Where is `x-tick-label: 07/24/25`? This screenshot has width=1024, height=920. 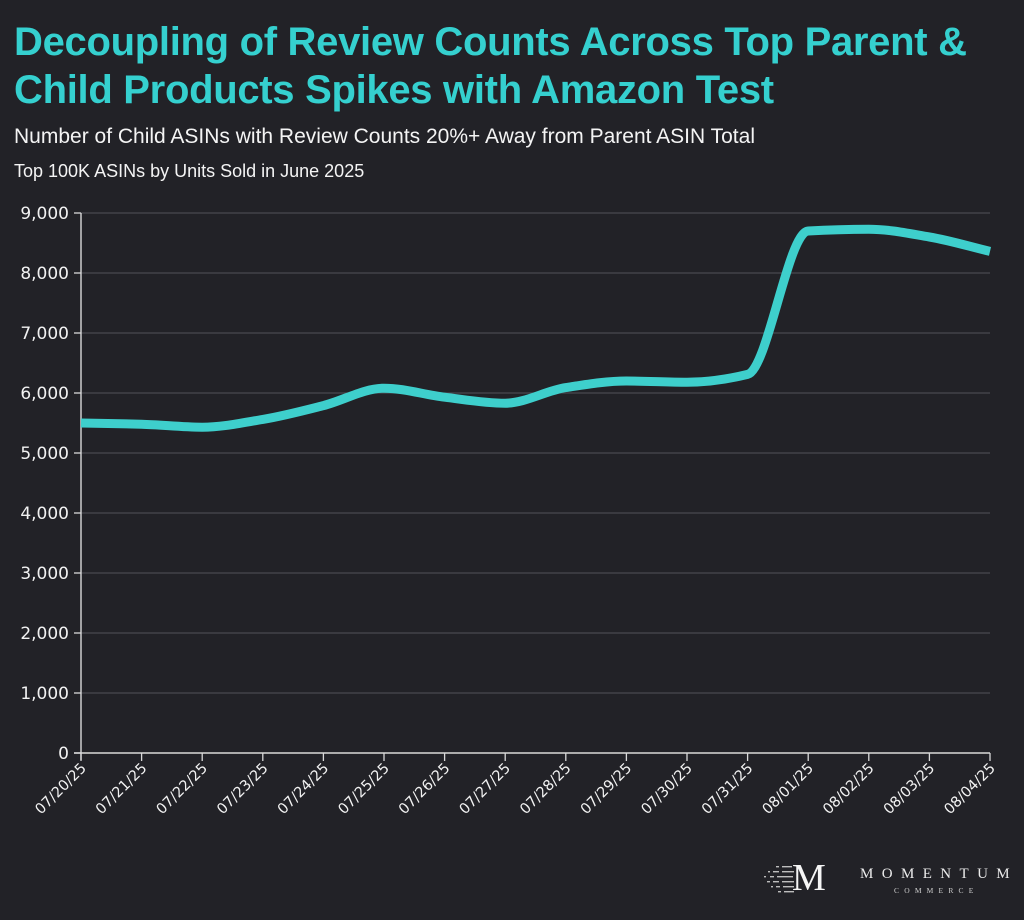
x-tick-label: 07/24/25 is located at coordinates (303, 789).